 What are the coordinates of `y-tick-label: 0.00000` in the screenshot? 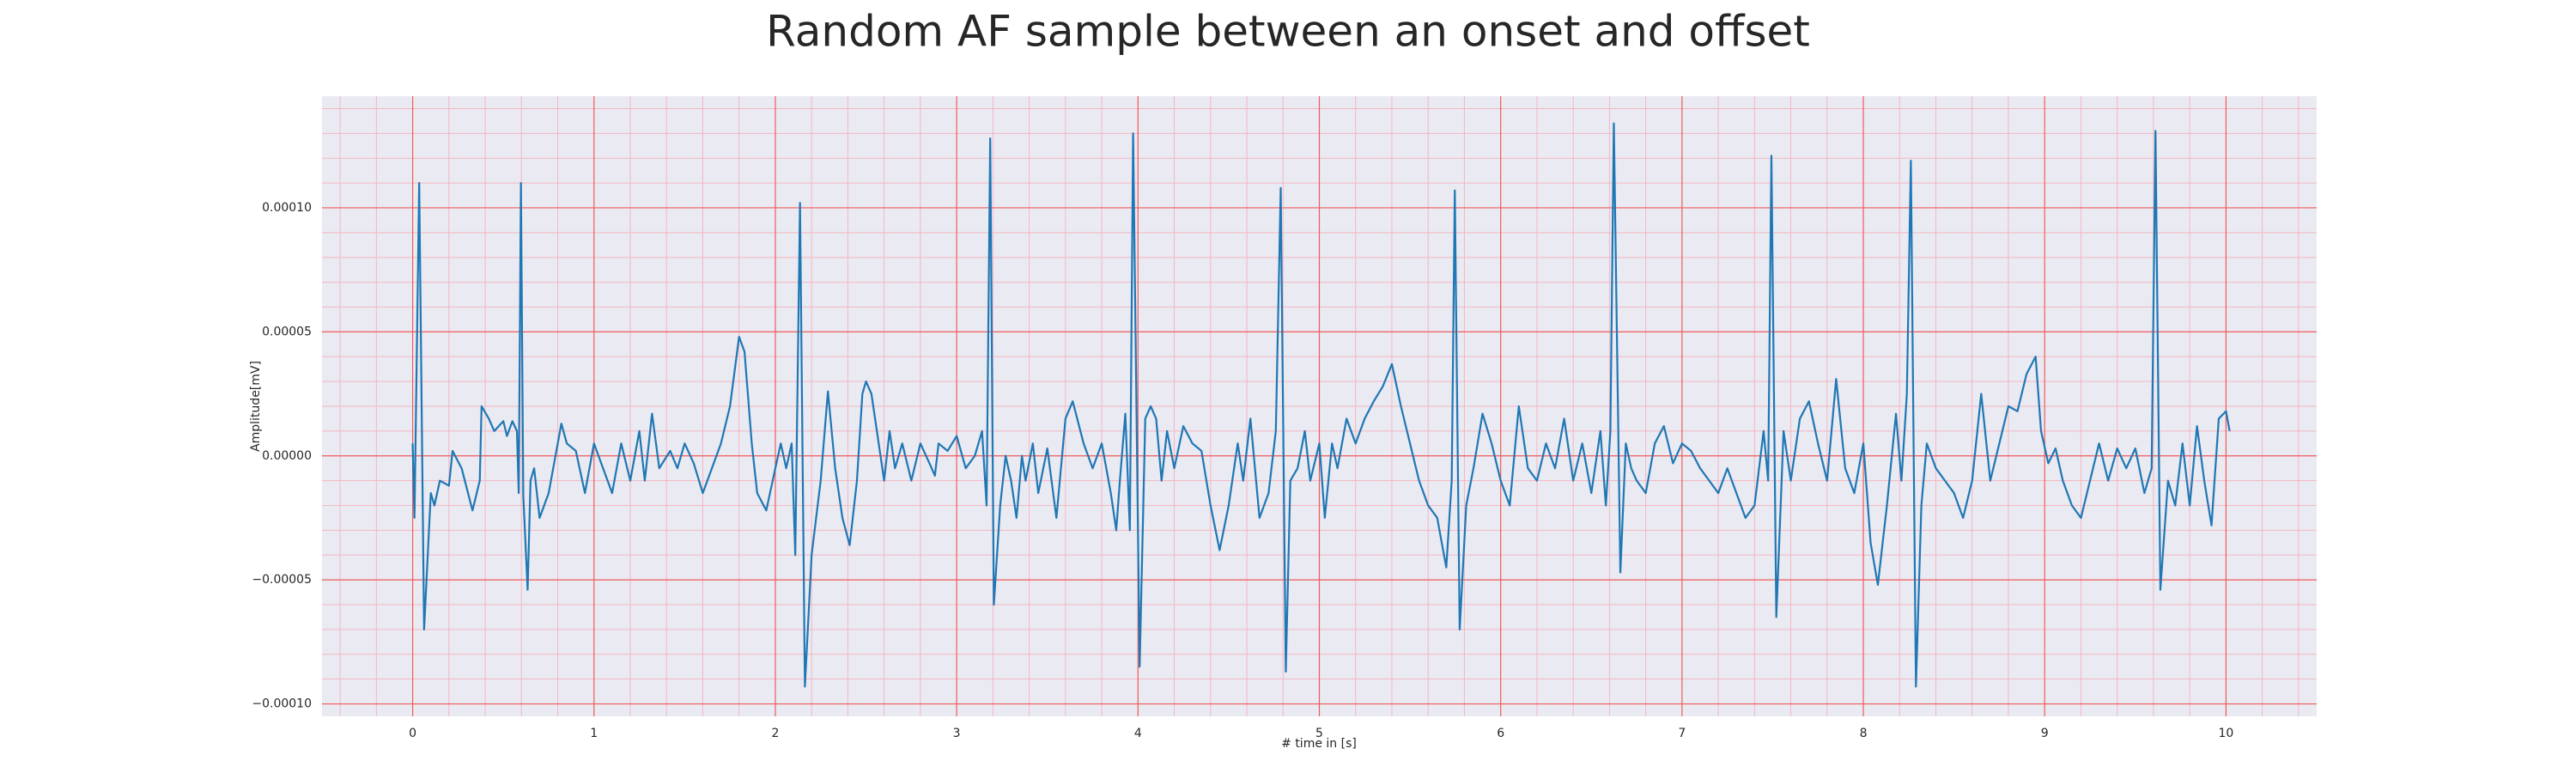 It's located at (287, 456).